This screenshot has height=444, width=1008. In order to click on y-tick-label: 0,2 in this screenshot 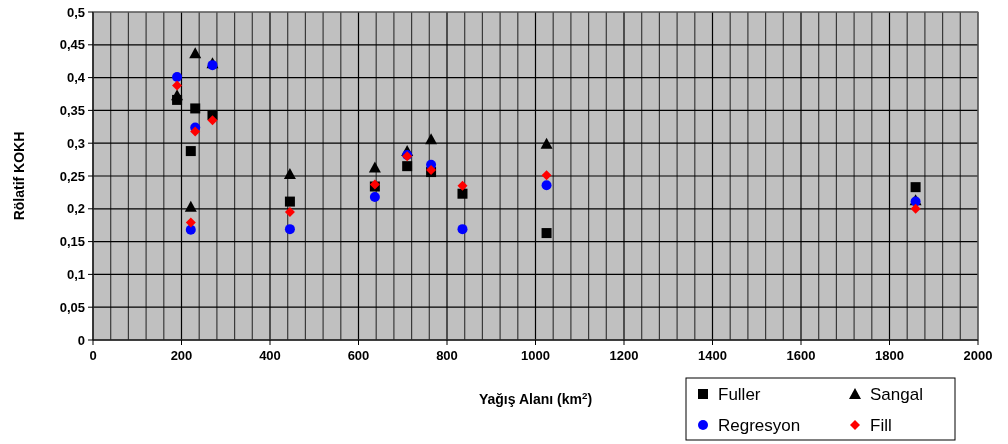, I will do `click(75, 209)`.